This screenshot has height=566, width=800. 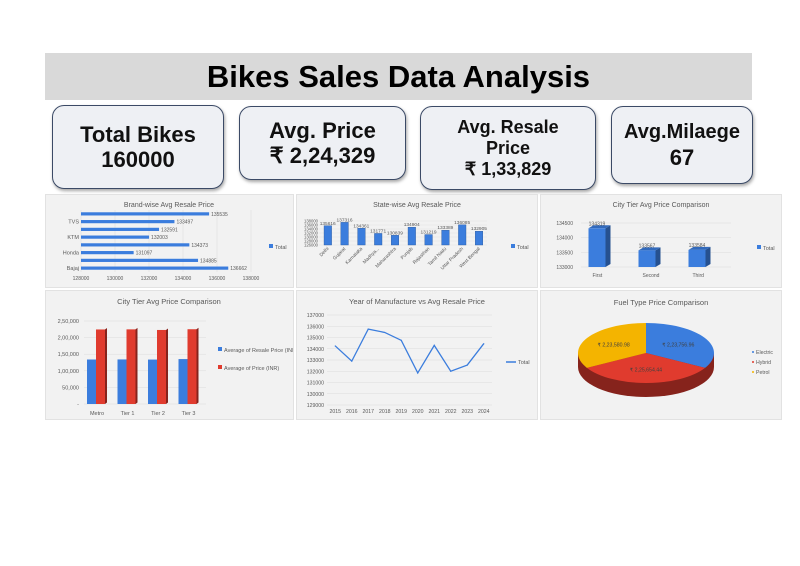 What do you see at coordinates (149, 279) in the screenshot?
I see `x-tick-label: 132000` at bounding box center [149, 279].